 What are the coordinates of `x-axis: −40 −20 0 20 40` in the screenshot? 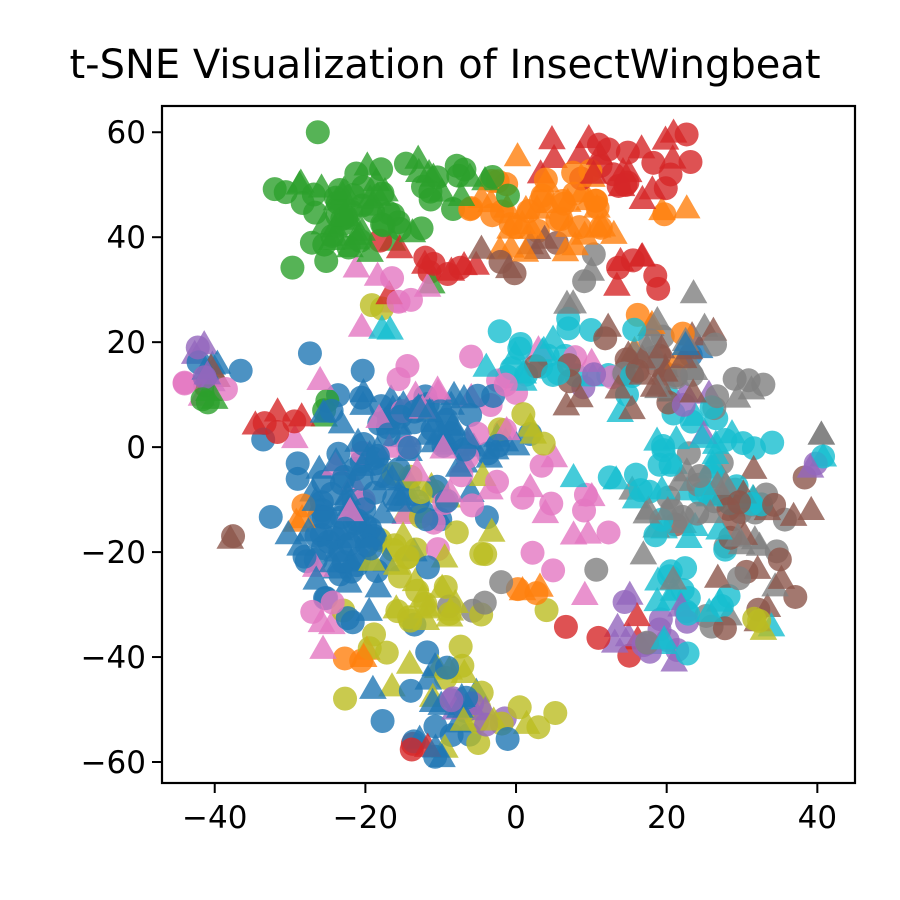 It's located at (509, 809).